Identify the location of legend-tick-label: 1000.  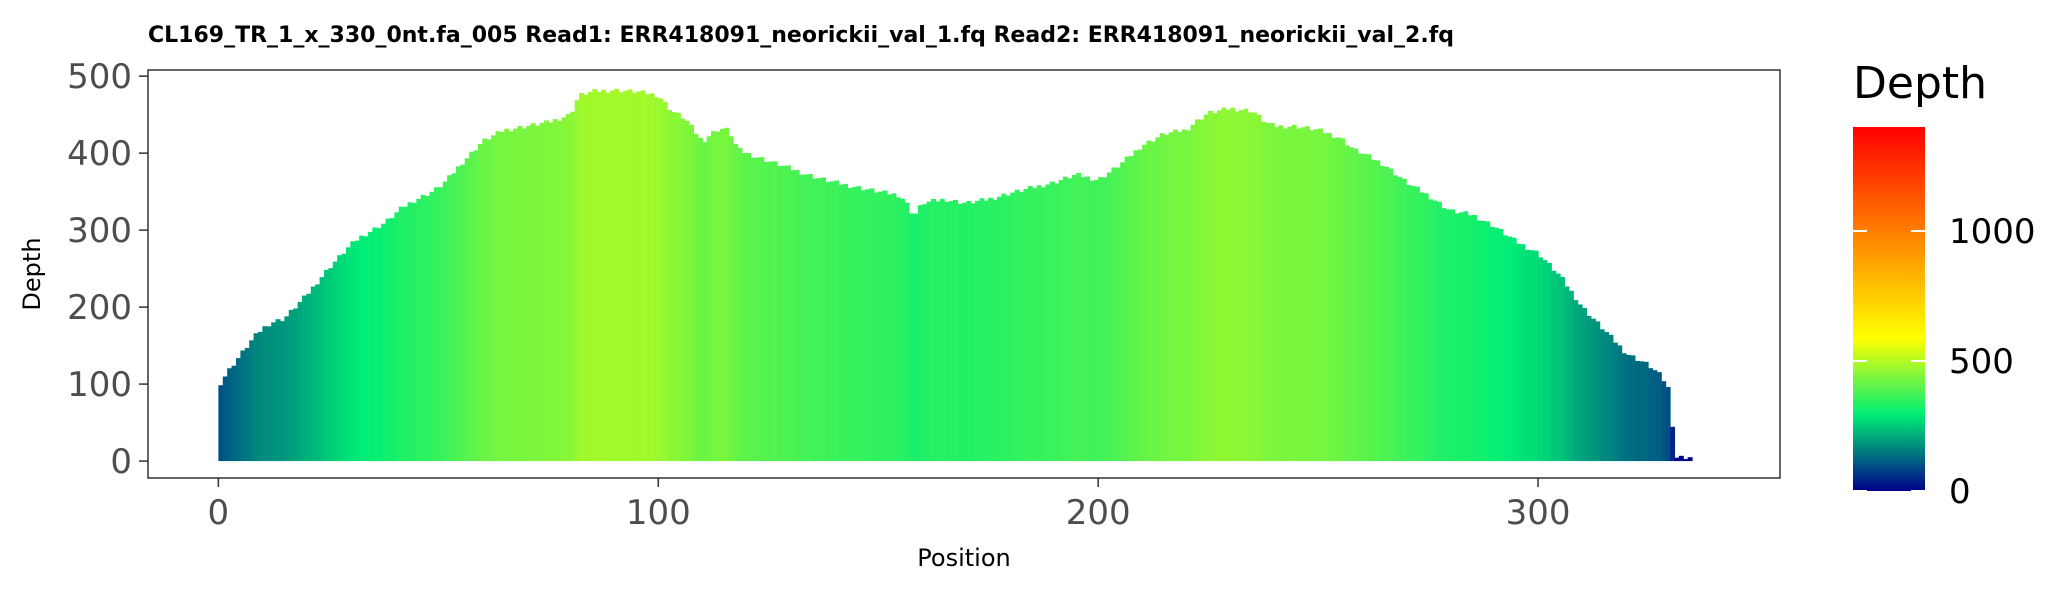
(1992, 232).